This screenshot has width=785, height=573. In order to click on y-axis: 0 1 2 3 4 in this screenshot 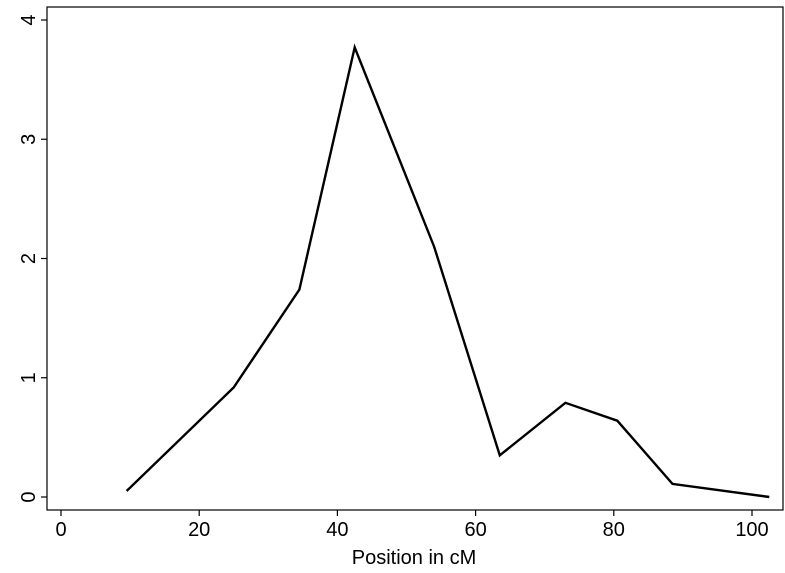, I will do `click(32, 258)`.